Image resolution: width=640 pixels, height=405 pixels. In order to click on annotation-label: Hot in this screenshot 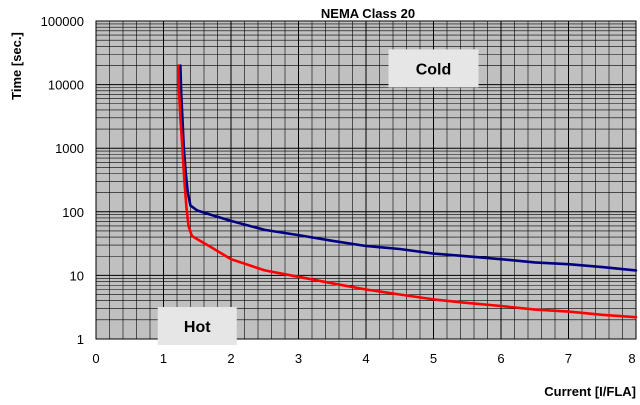, I will do `click(197, 327)`.